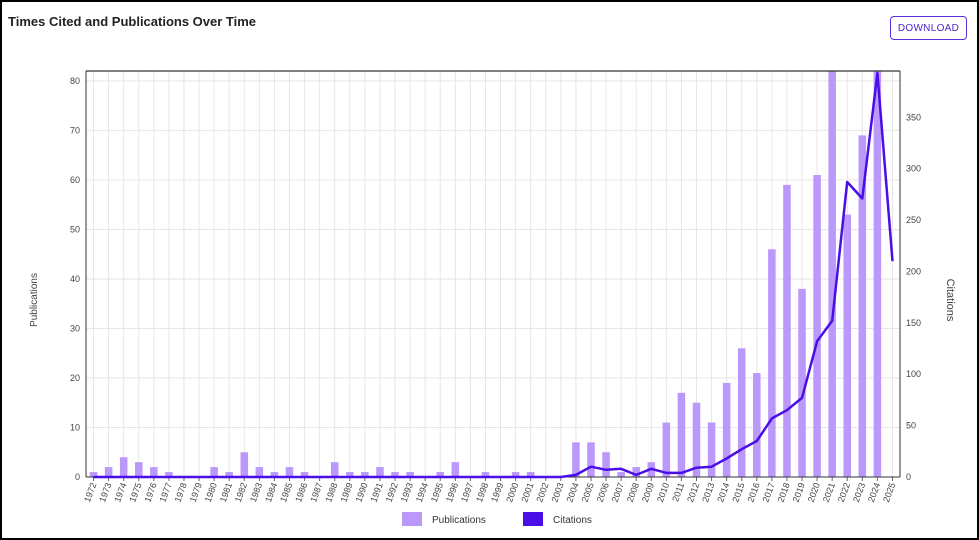  Describe the element at coordinates (588, 492) in the screenshot. I see `x-tick-label: 2005` at that location.